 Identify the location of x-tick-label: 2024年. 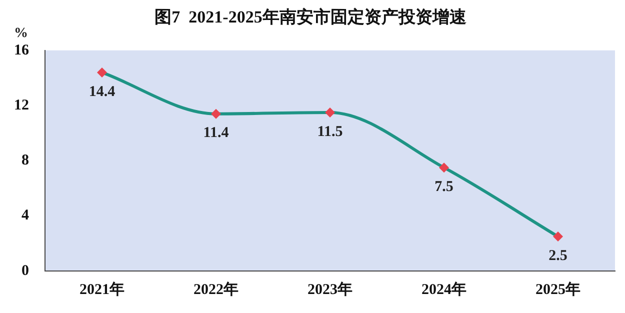
(444, 289).